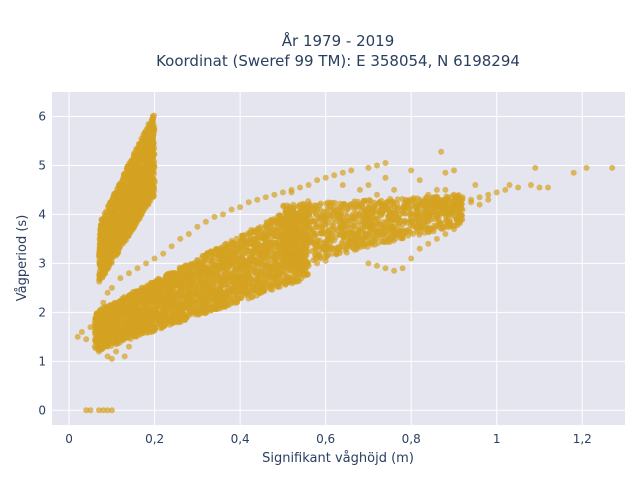 Image resolution: width=640 pixels, height=484 pixels. Describe the element at coordinates (338, 40) in the screenshot. I see `chart-title-line-1: År 1979 - 2019` at that location.